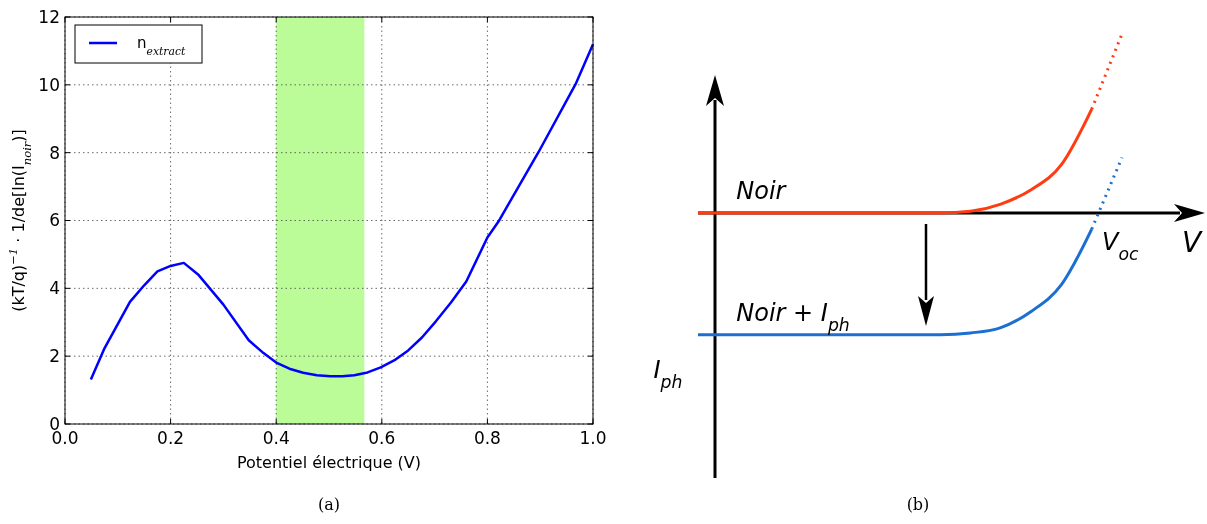  Describe the element at coordinates (54, 152) in the screenshot. I see `y-tick-label: 8` at that location.